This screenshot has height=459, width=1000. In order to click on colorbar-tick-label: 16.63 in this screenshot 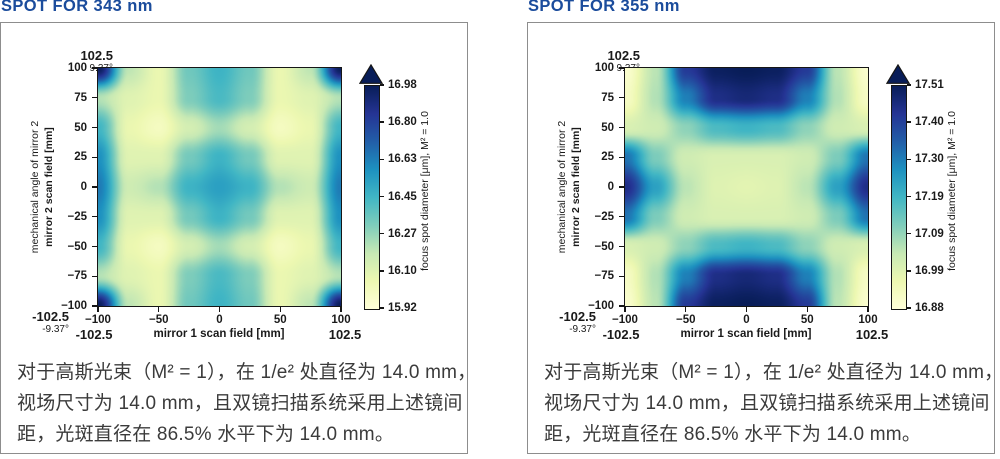, I will do `click(402, 159)`.